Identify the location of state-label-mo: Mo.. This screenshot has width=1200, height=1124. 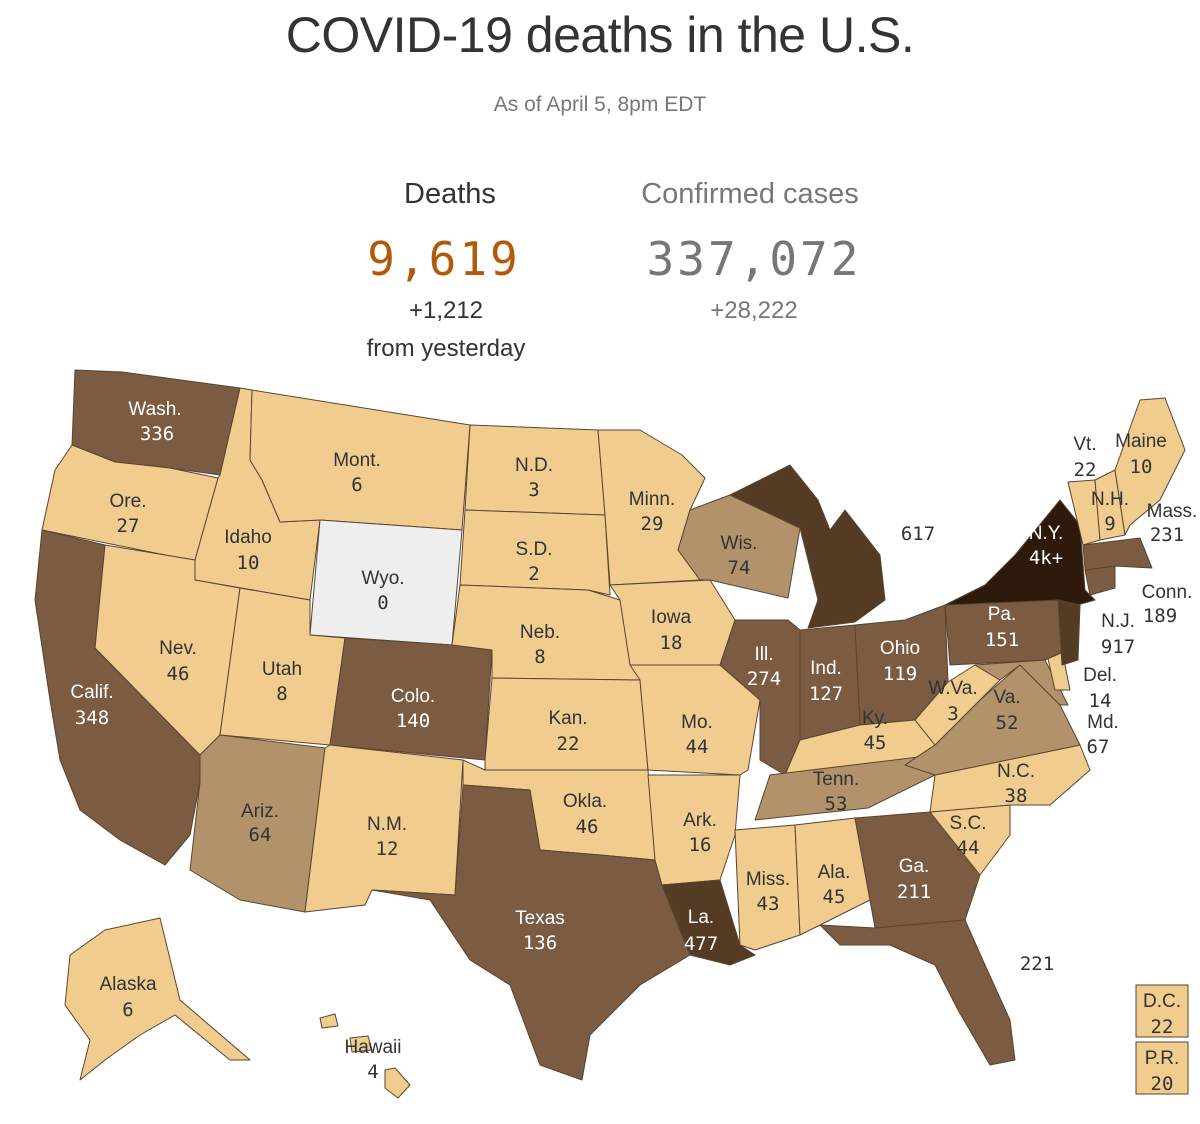
(697, 722).